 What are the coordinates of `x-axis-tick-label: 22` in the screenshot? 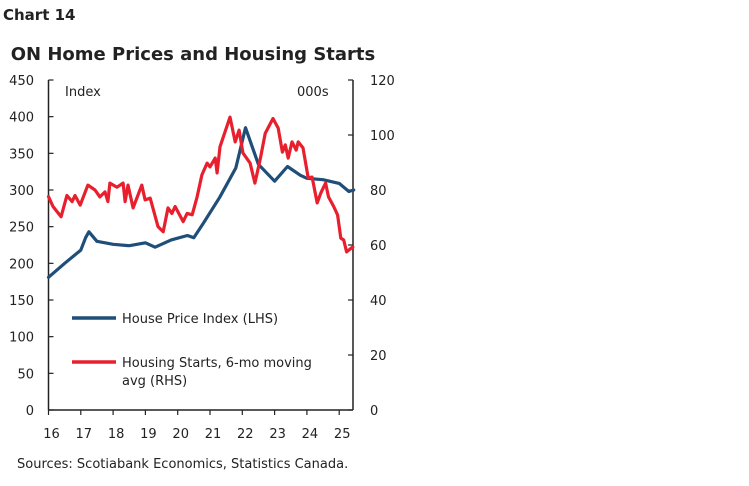 It's located at (245, 434).